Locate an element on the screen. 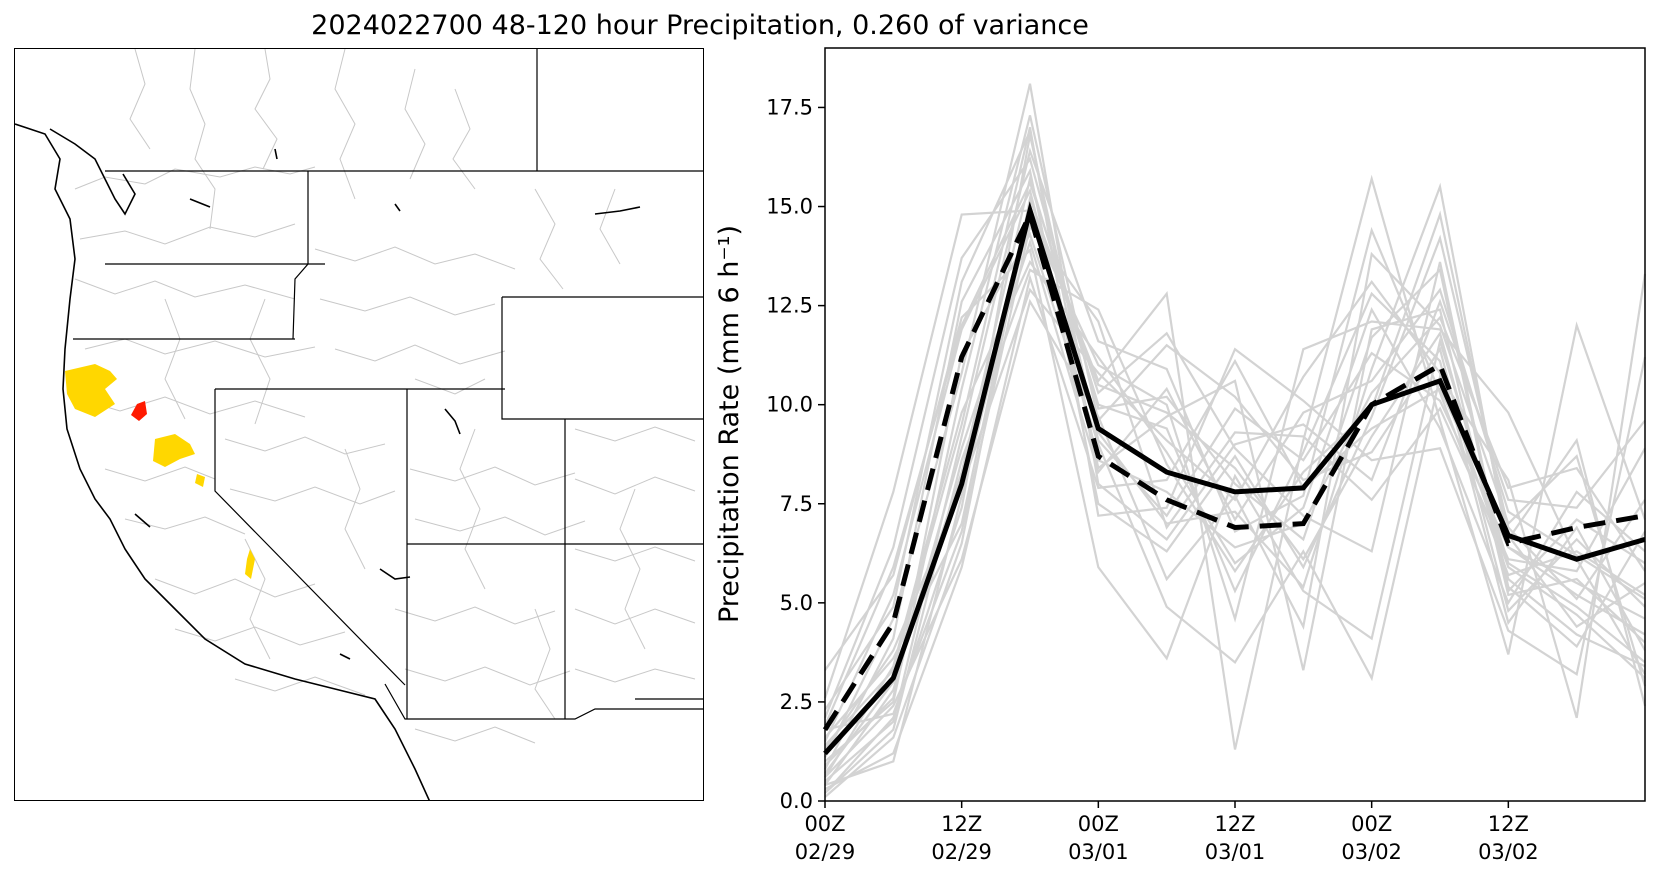 The width and height of the screenshot is (1658, 883). y-axis-label: Precipitation Rate (mm 6 h⁻¹) is located at coordinates (729, 424).